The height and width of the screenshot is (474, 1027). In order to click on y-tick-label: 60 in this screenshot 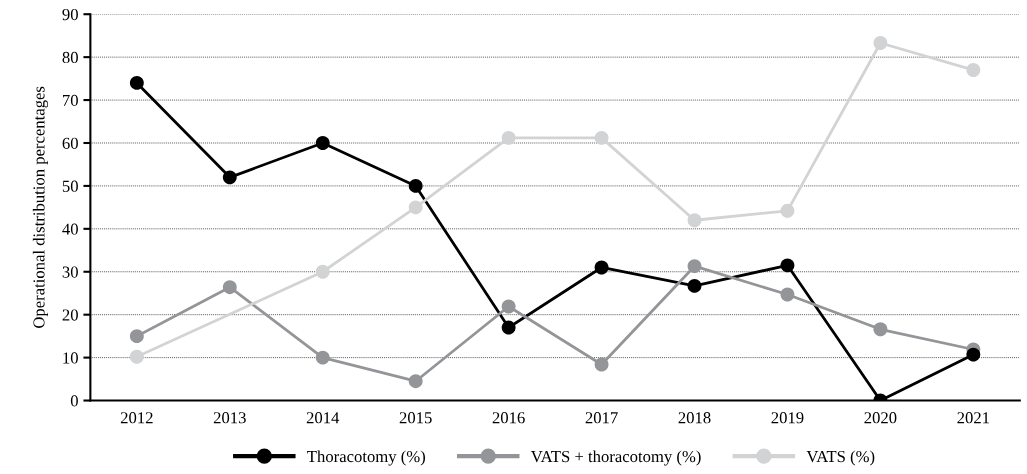, I will do `click(70, 143)`.